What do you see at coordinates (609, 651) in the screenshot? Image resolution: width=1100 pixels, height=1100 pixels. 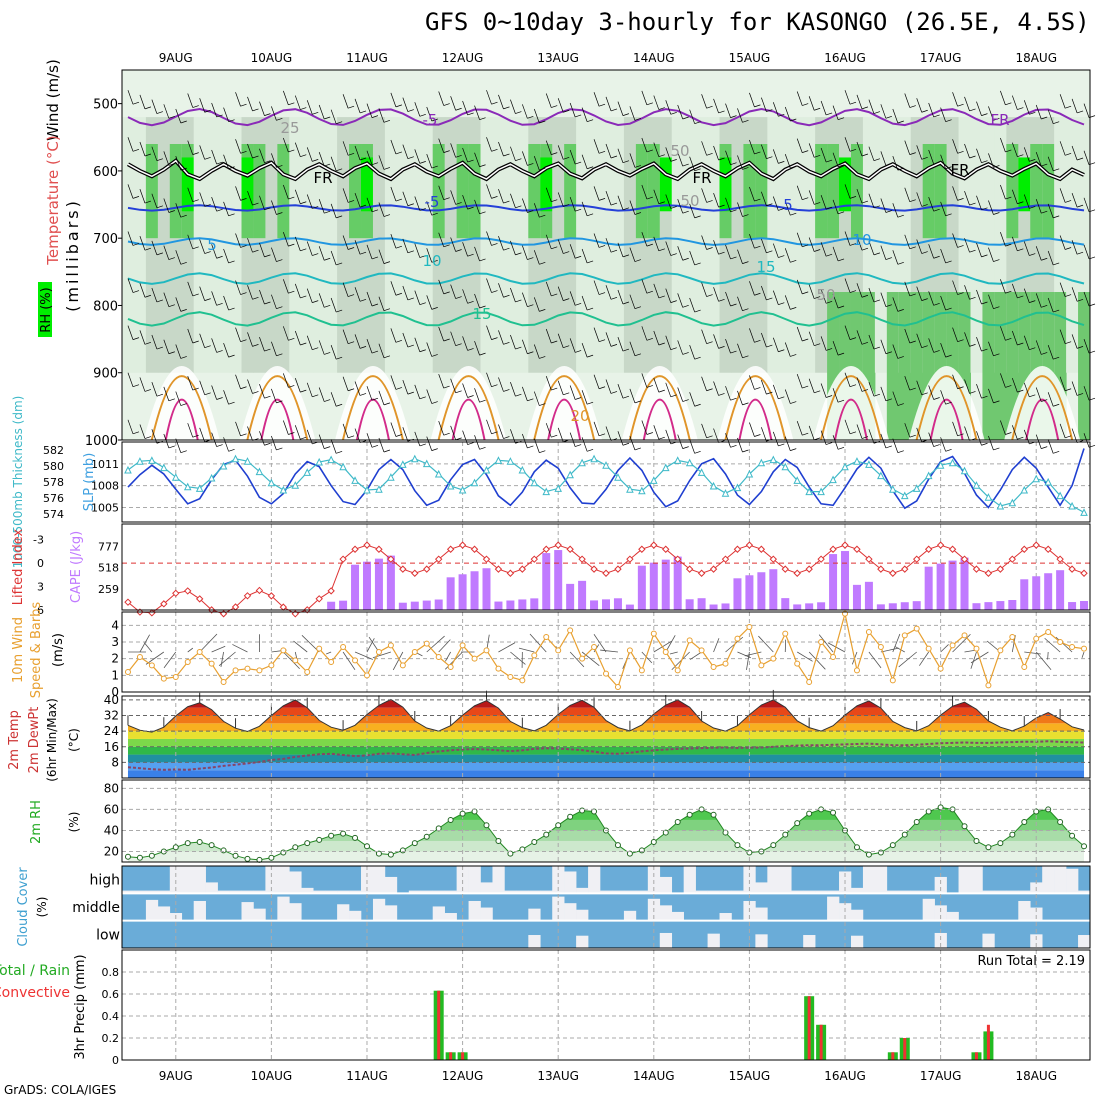 I see `wind-barb-10m` at bounding box center [609, 651].